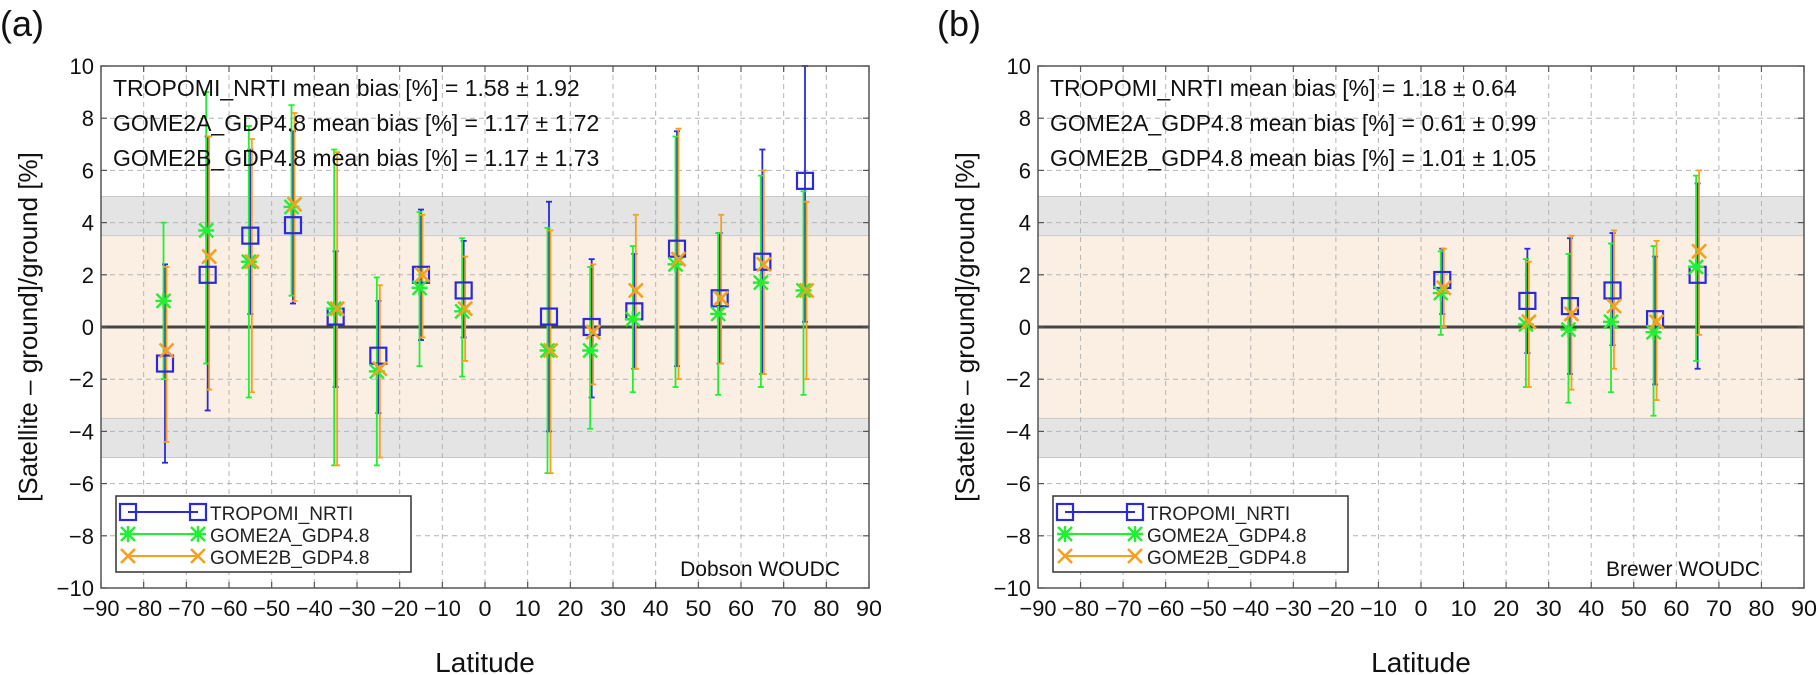  I want to click on station-label: Dobson WOUDC, so click(760, 569).